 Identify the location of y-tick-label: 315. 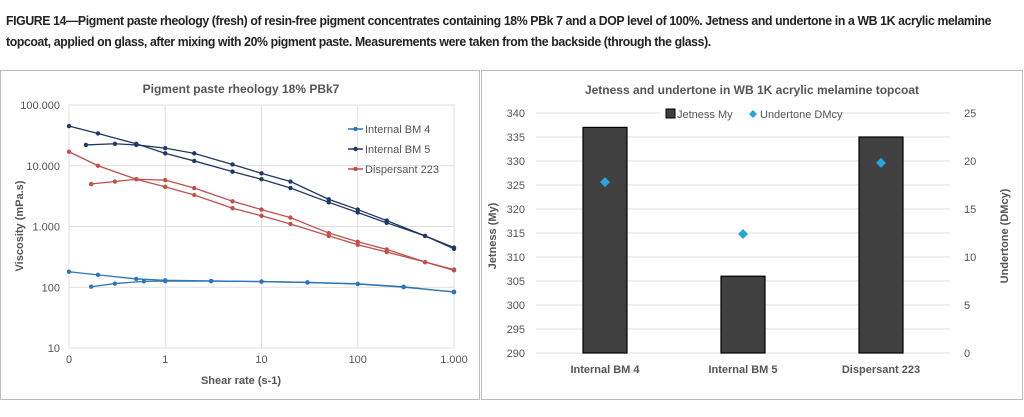
(516, 234).